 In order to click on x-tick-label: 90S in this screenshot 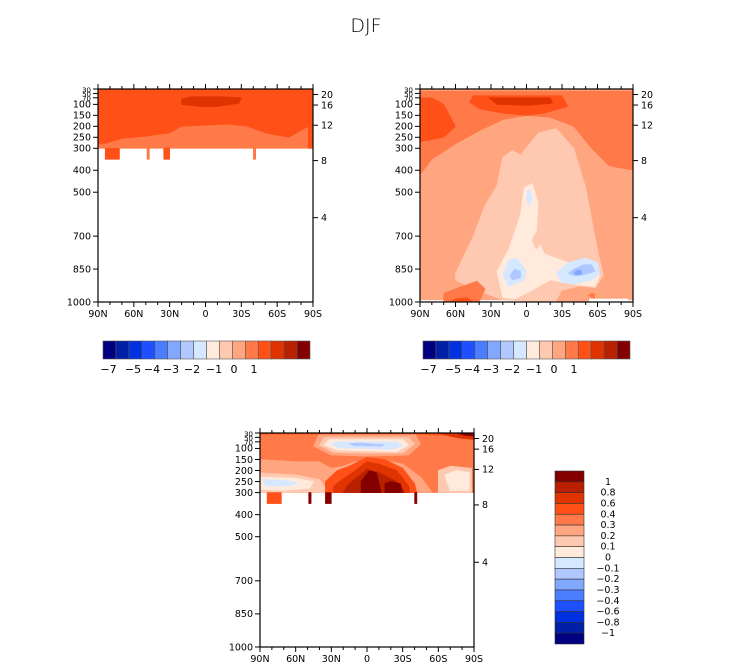, I will do `click(633, 314)`.